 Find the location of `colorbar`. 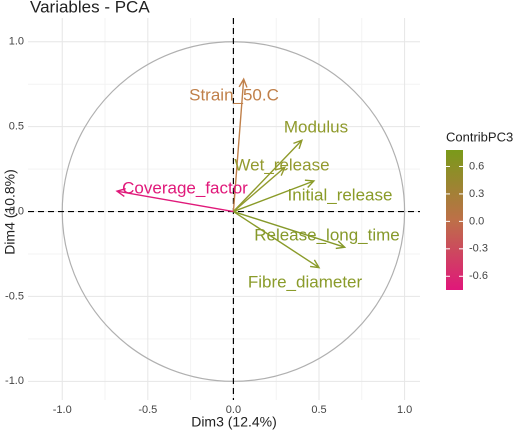

colorbar is located at coordinates (454, 220).